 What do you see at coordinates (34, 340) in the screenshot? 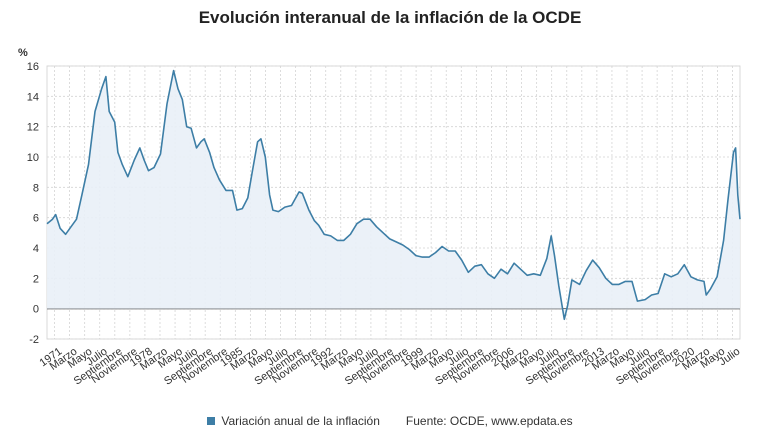
I see `y-tick-label: -2` at bounding box center [34, 340].